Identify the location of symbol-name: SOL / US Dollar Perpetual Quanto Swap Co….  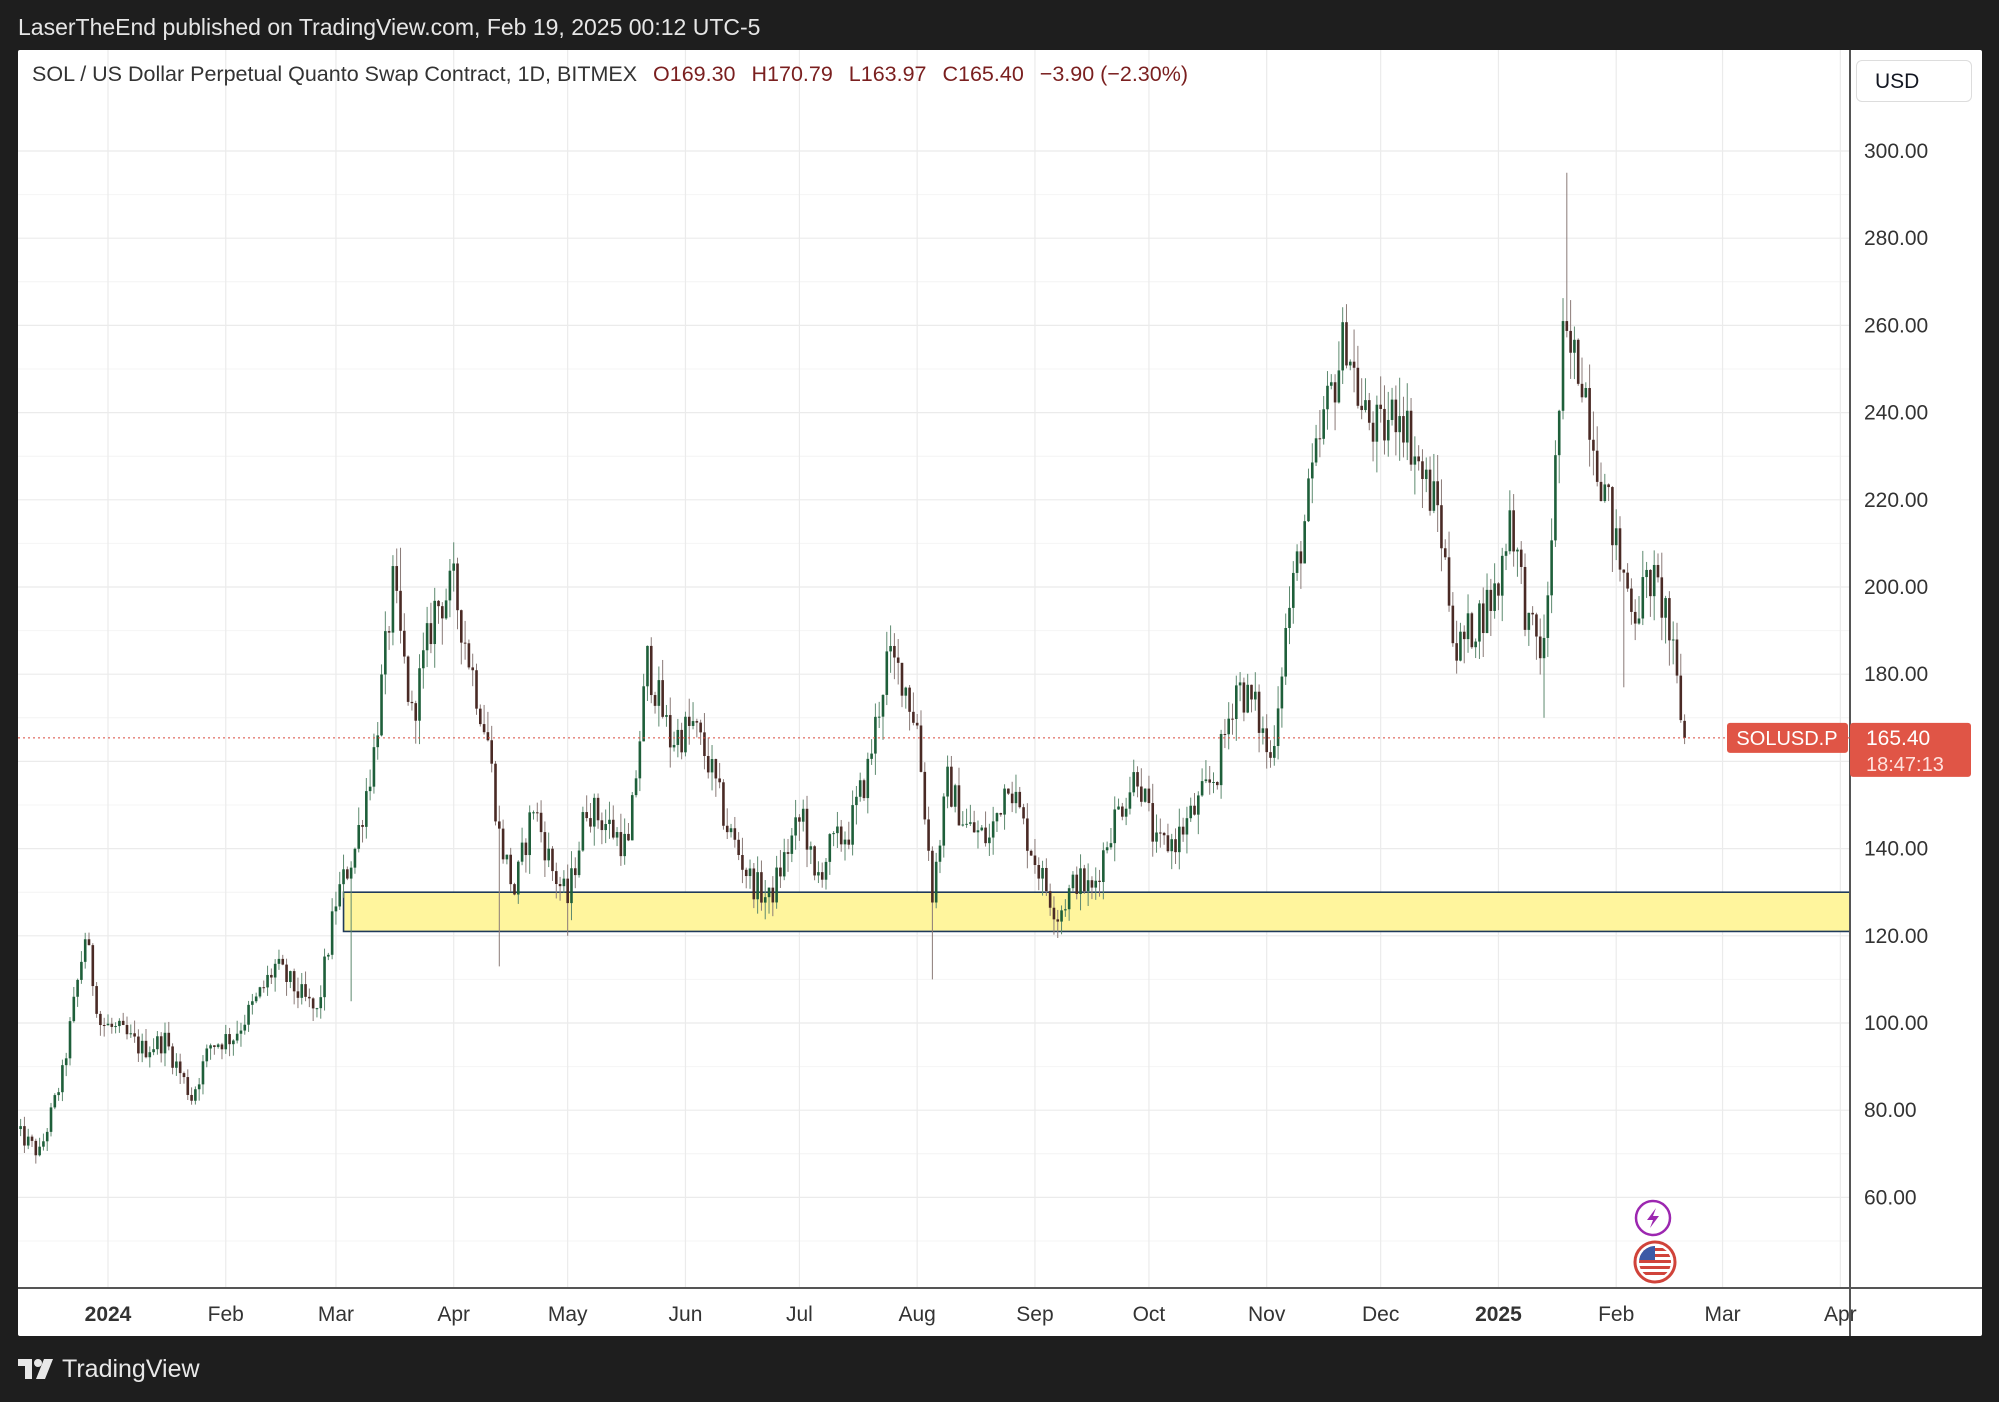
(335, 74).